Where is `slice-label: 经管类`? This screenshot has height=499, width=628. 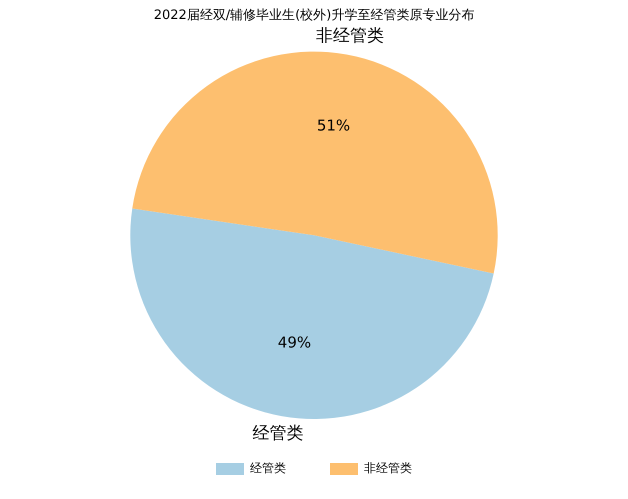
slice-label: 经管类 is located at coordinates (278, 434).